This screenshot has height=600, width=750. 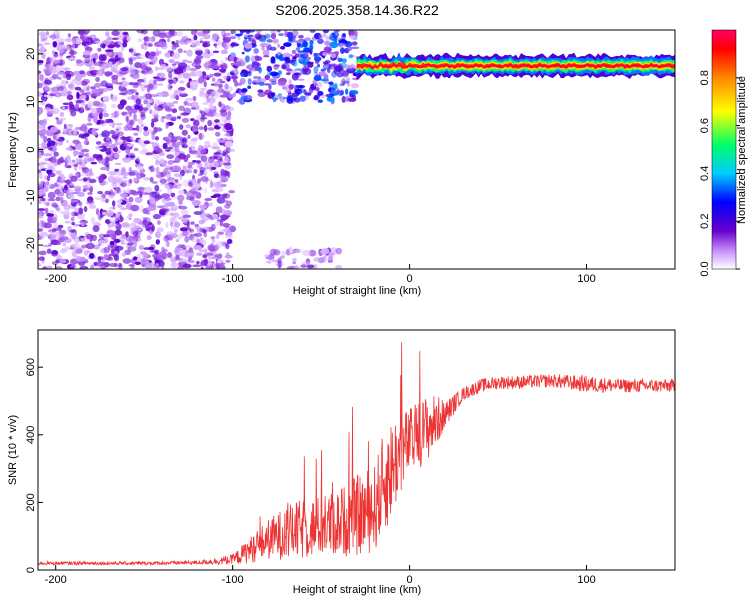 What do you see at coordinates (705, 77) in the screenshot?
I see `colorbar-tick-label: 0.8` at bounding box center [705, 77].